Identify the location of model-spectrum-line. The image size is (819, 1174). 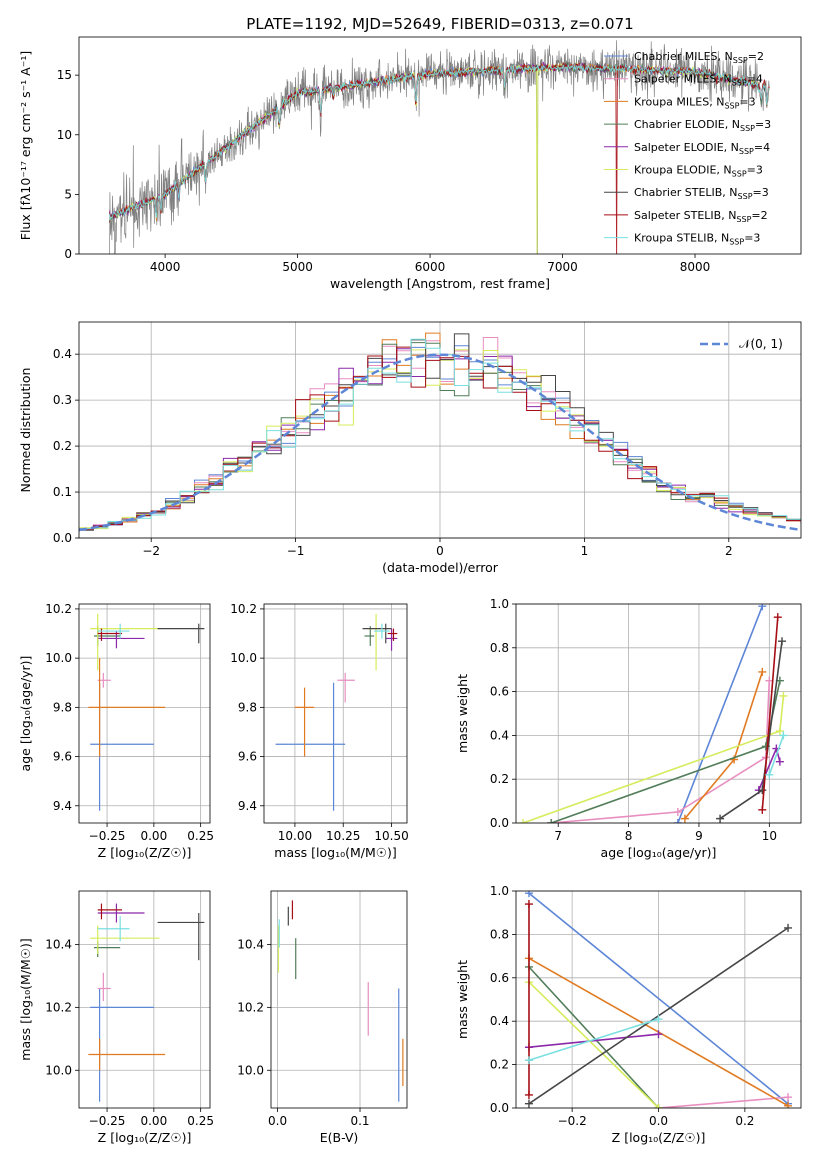
(439, 141).